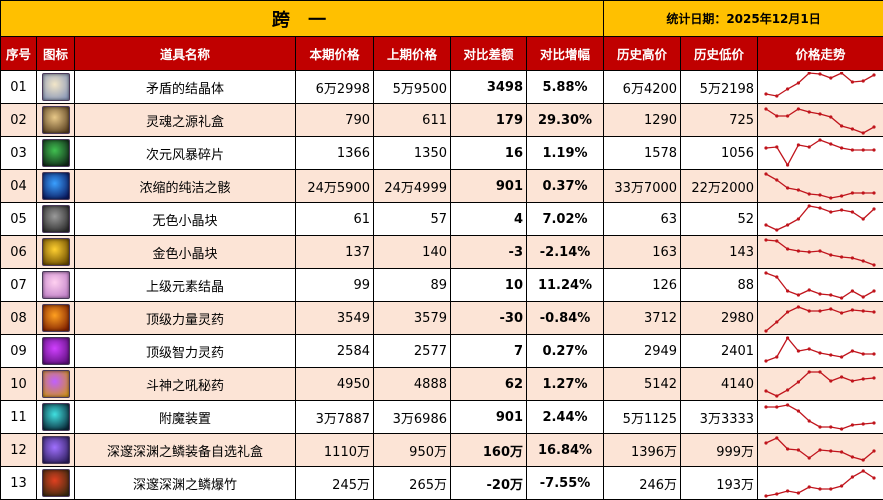 This screenshot has width=883, height=500. Describe the element at coordinates (642, 120) in the screenshot. I see `historical-high: 1290` at that location.